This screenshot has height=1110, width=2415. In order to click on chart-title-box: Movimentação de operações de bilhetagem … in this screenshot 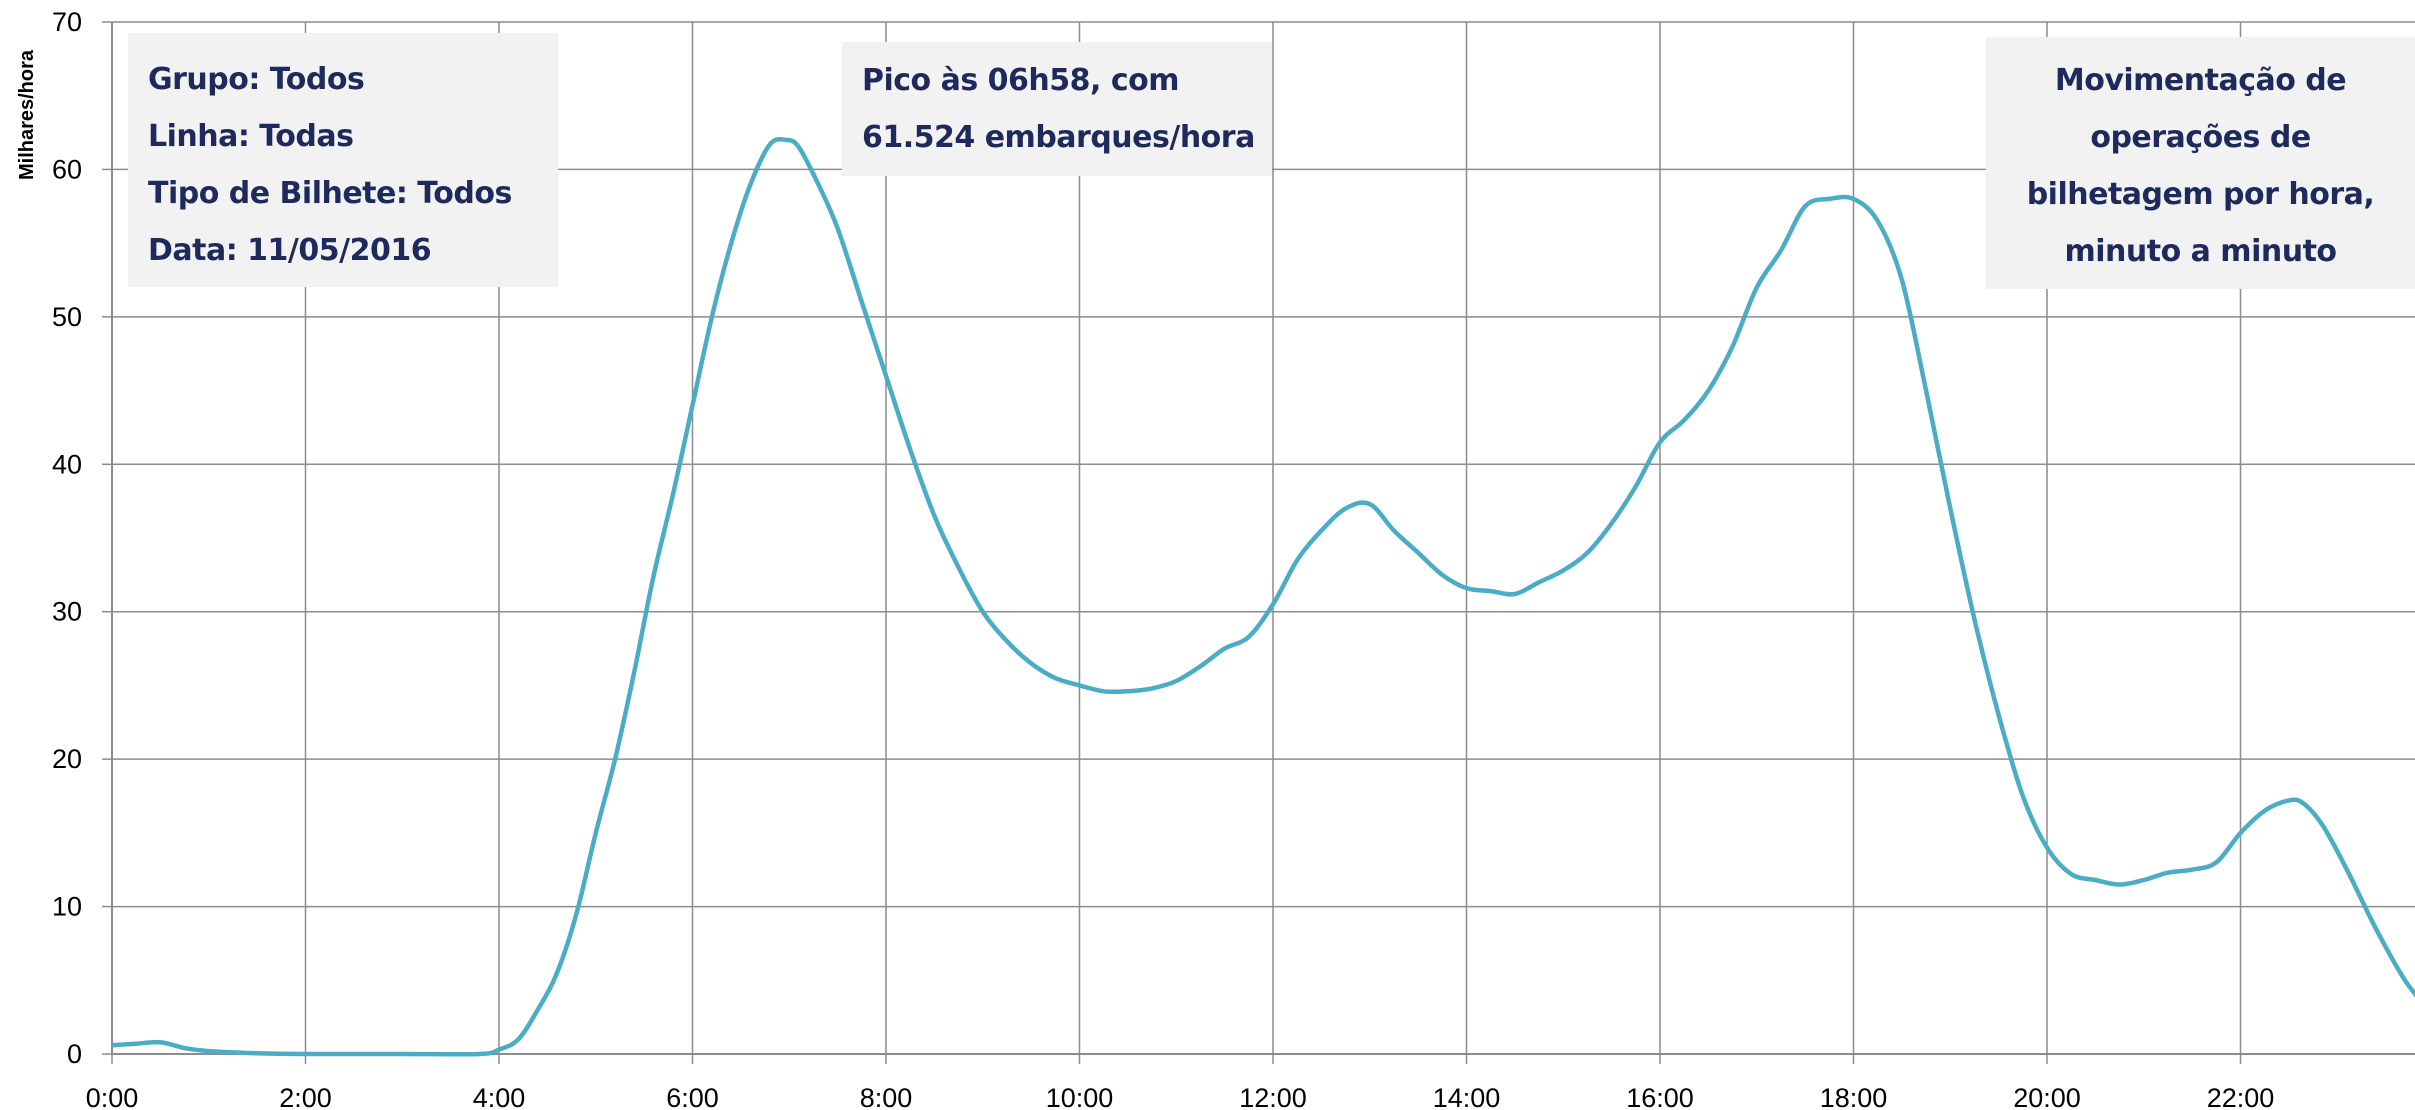, I will do `click(2200, 163)`.